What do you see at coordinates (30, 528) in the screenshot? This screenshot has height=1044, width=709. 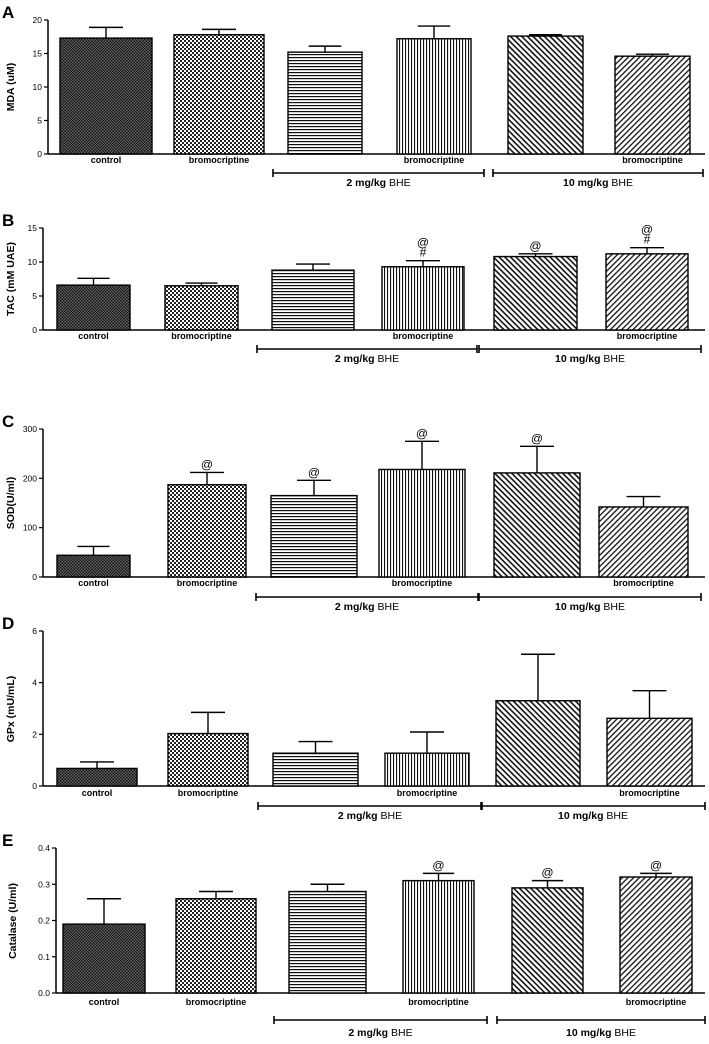 I see `y-tick-label: 100` at bounding box center [30, 528].